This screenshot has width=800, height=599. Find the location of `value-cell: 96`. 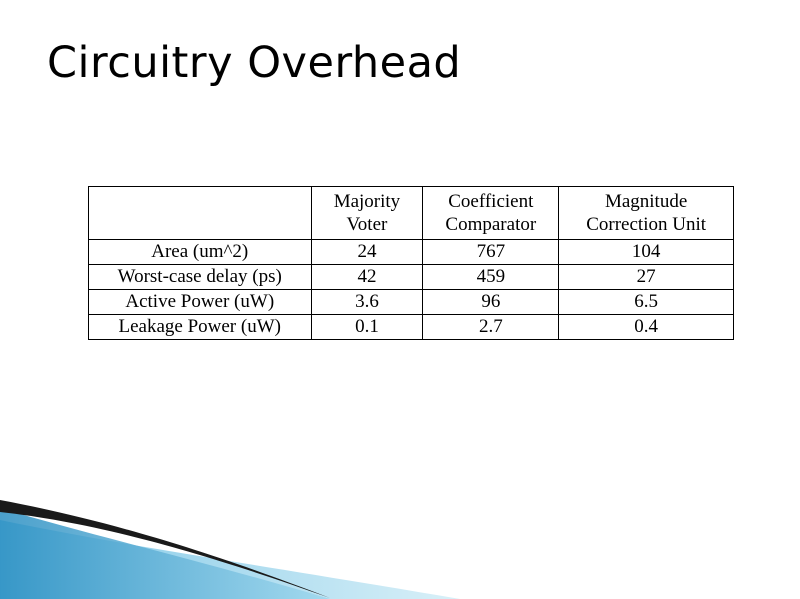

value-cell: 96 is located at coordinates (491, 302).